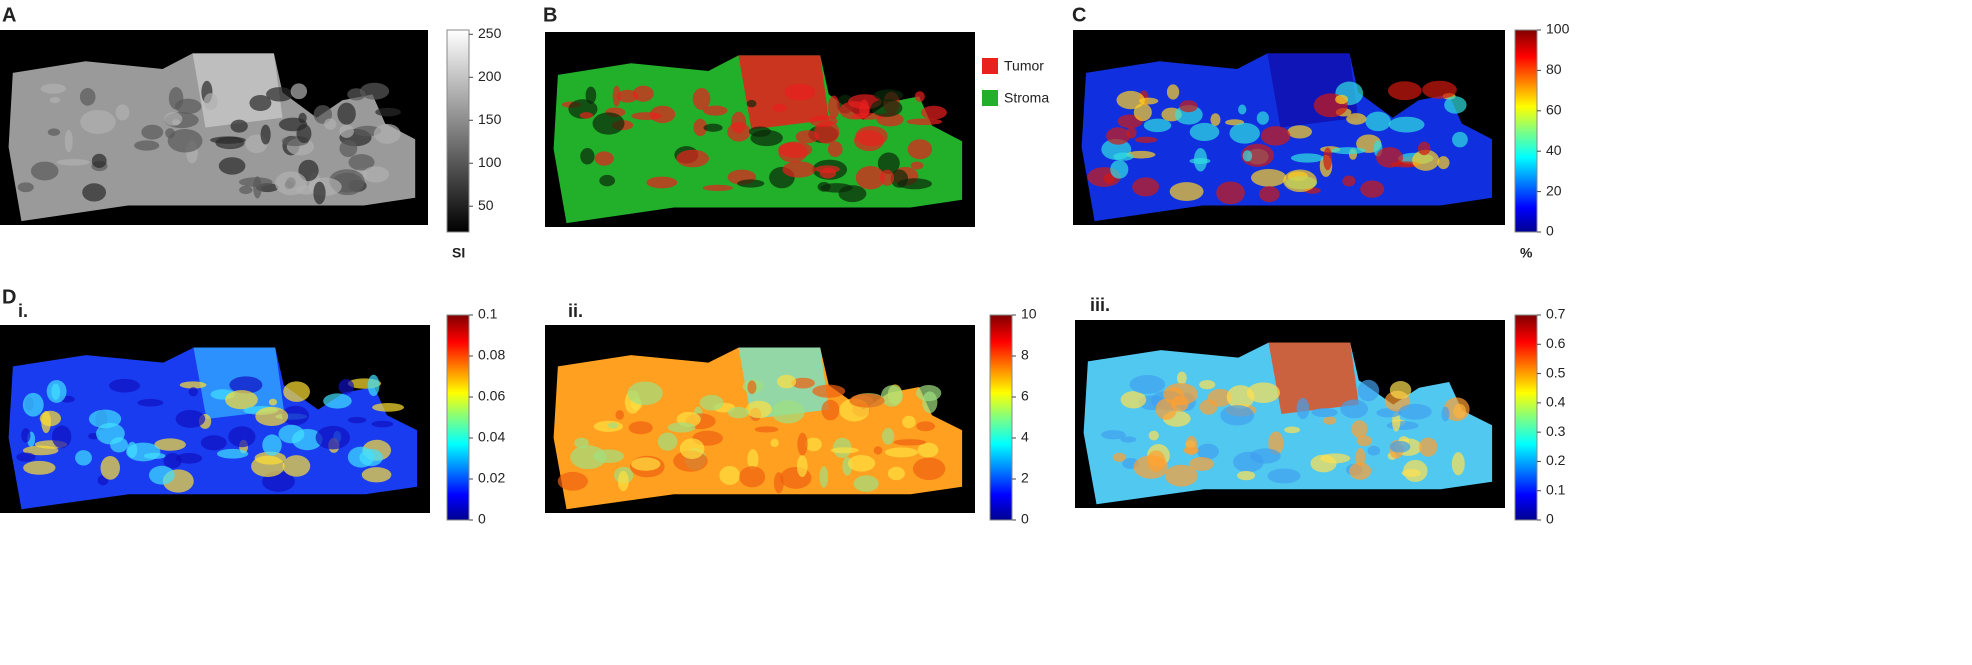  What do you see at coordinates (491, 437) in the screenshot?
I see `colorbar-tick-label: 0.04` at bounding box center [491, 437].